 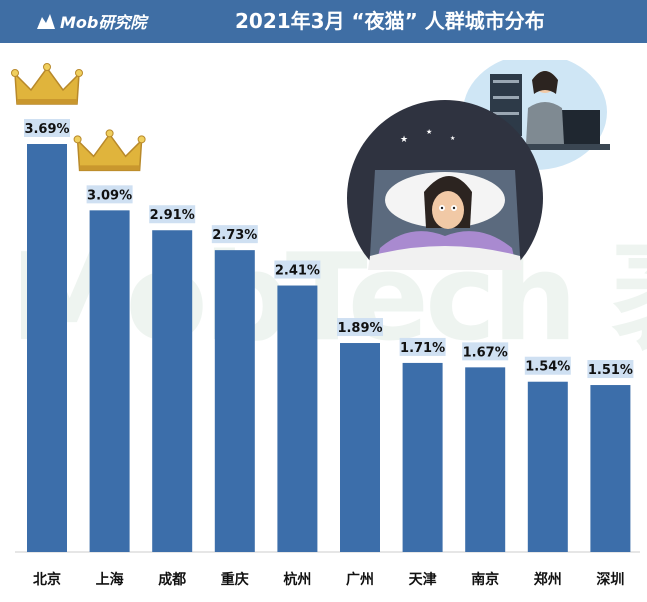 I want to click on bar-成都, so click(x=172, y=391).